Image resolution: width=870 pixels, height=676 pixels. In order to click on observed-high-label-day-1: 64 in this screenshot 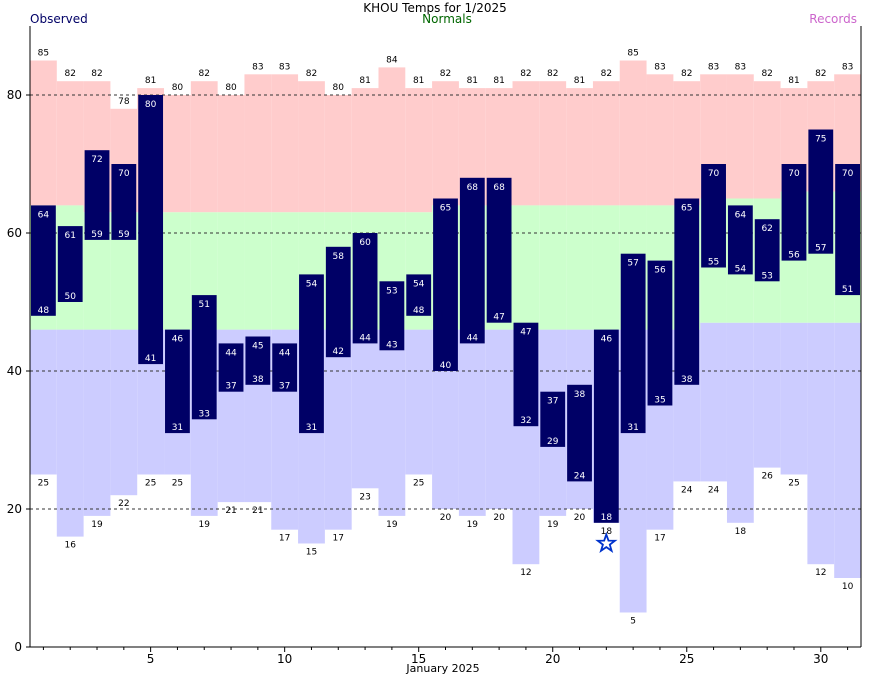, I will do `click(44, 215)`.